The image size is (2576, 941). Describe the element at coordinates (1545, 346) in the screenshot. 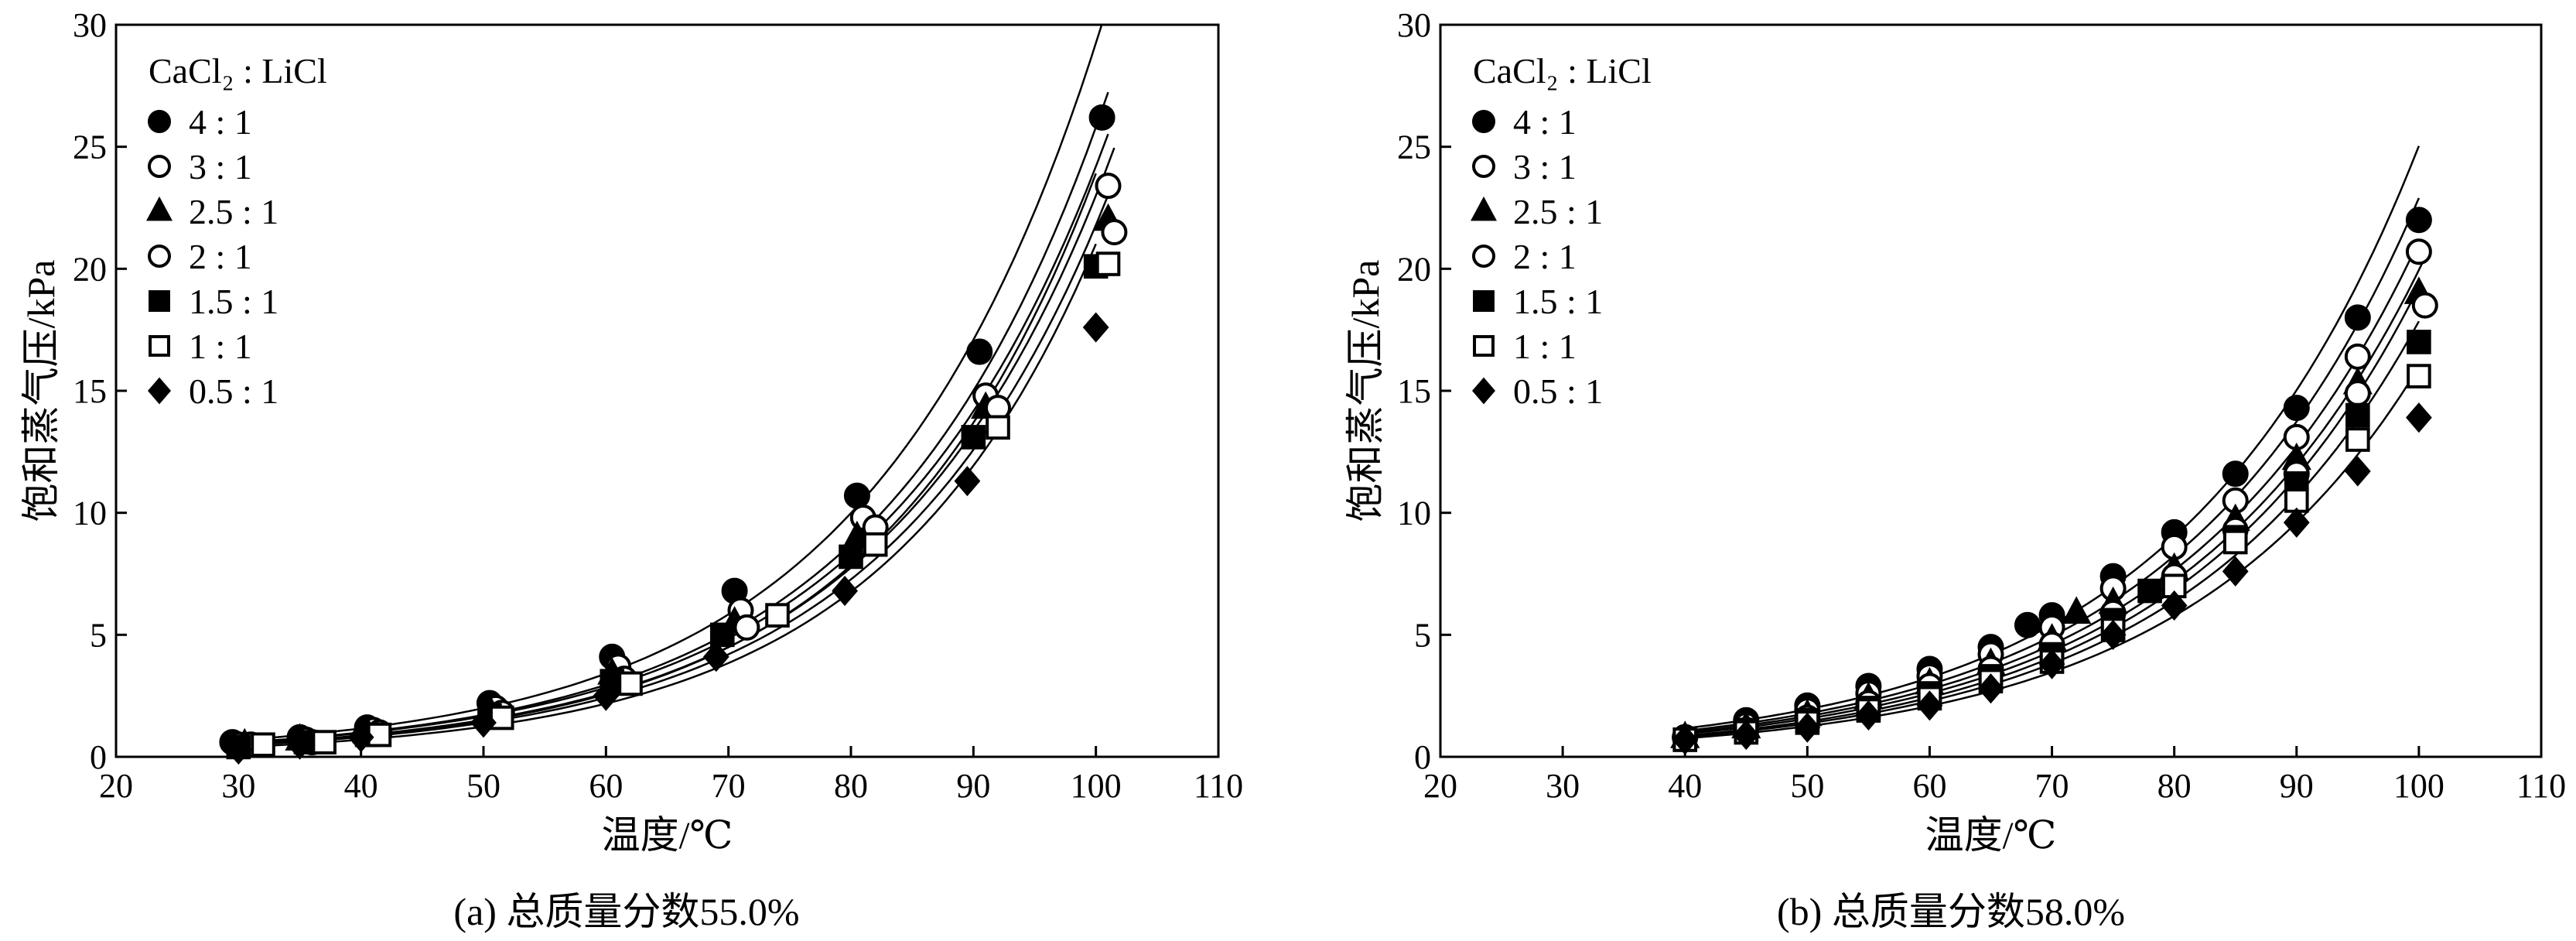

I see `chart-b-legend-label-5: 1` at that location.